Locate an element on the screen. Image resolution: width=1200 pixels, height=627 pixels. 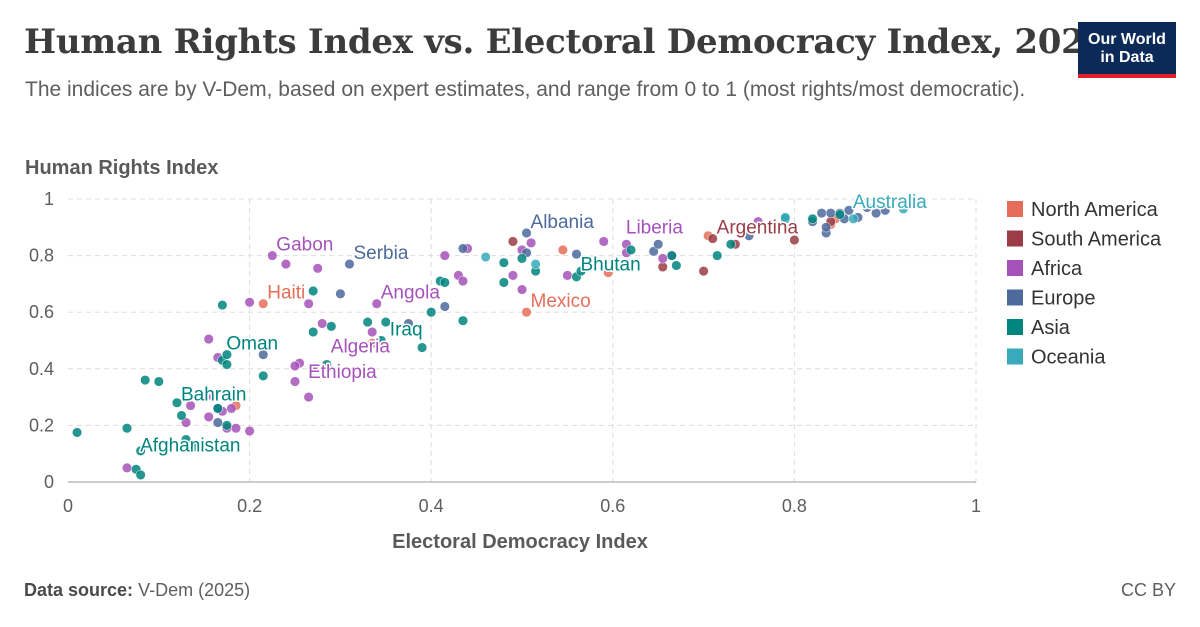
legend-label: Europe is located at coordinates (1063, 299).